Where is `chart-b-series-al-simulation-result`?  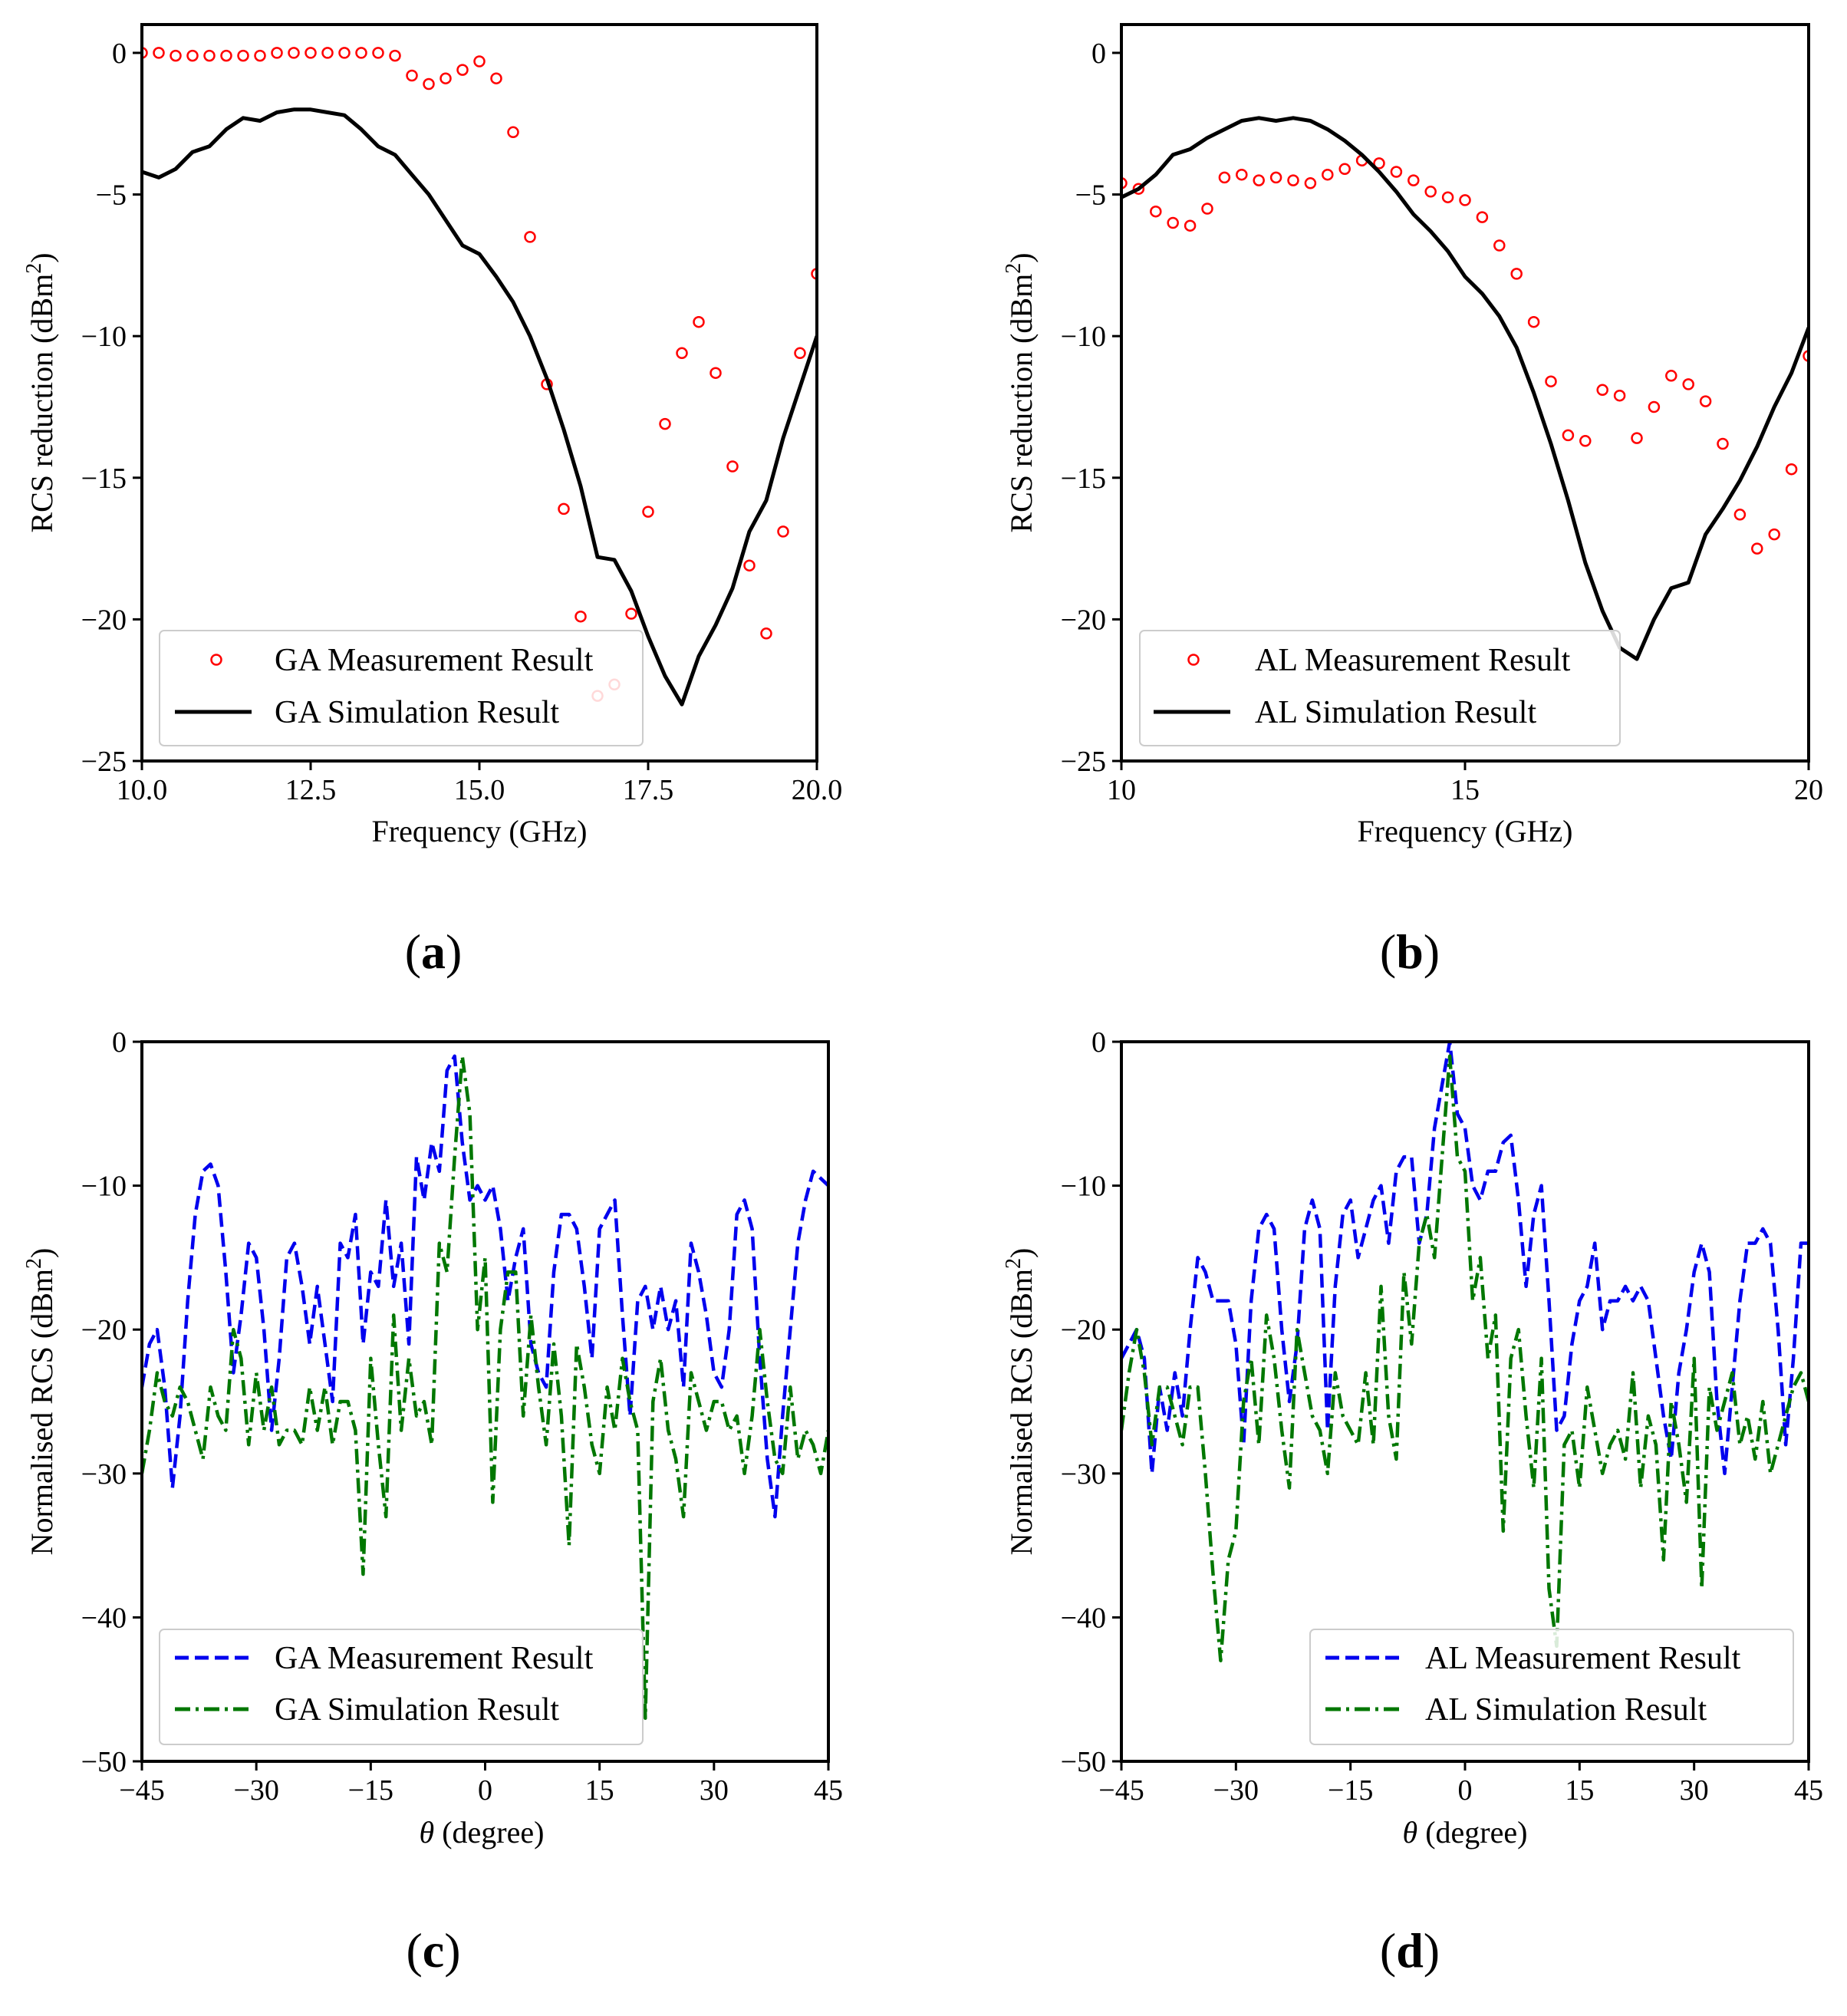 chart-b-series-al-simulation-result is located at coordinates (1465, 388).